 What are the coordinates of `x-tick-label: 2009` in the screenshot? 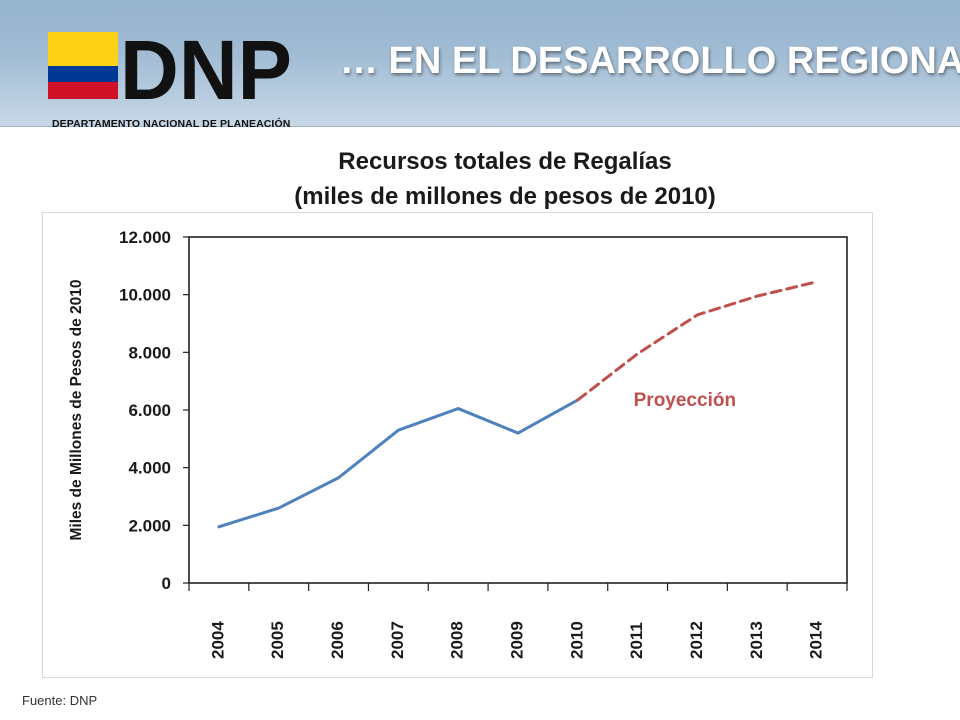 It's located at (516, 640).